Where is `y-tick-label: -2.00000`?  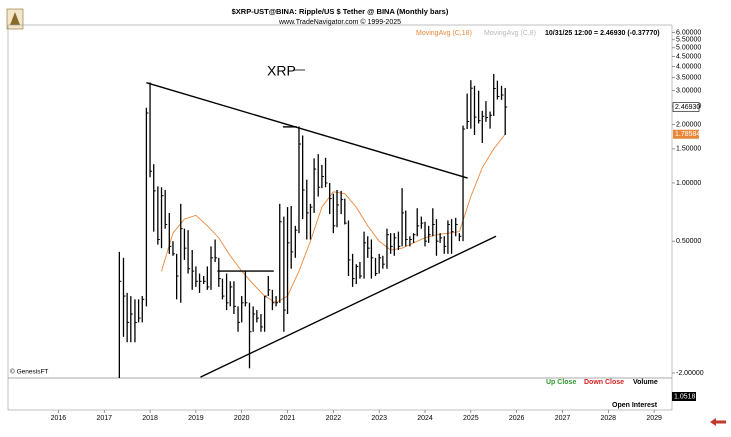
y-tick-label: -2.00000 is located at coordinates (690, 373).